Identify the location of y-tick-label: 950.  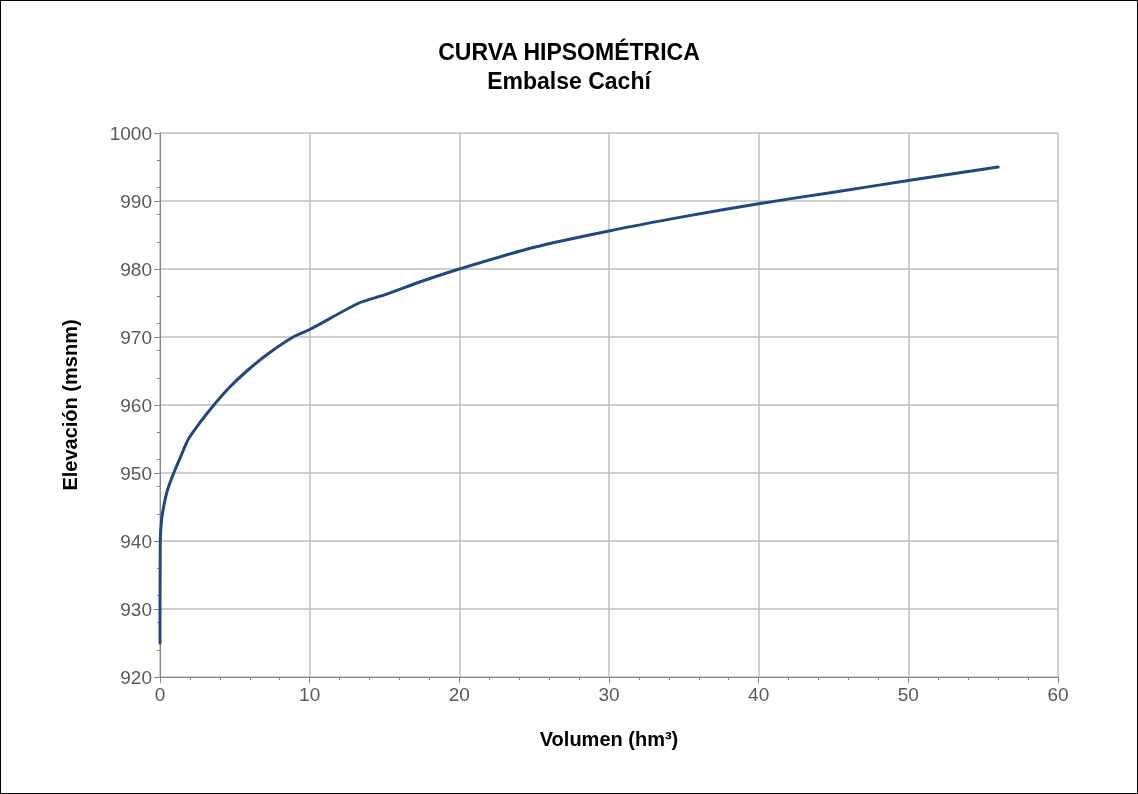
(136, 473).